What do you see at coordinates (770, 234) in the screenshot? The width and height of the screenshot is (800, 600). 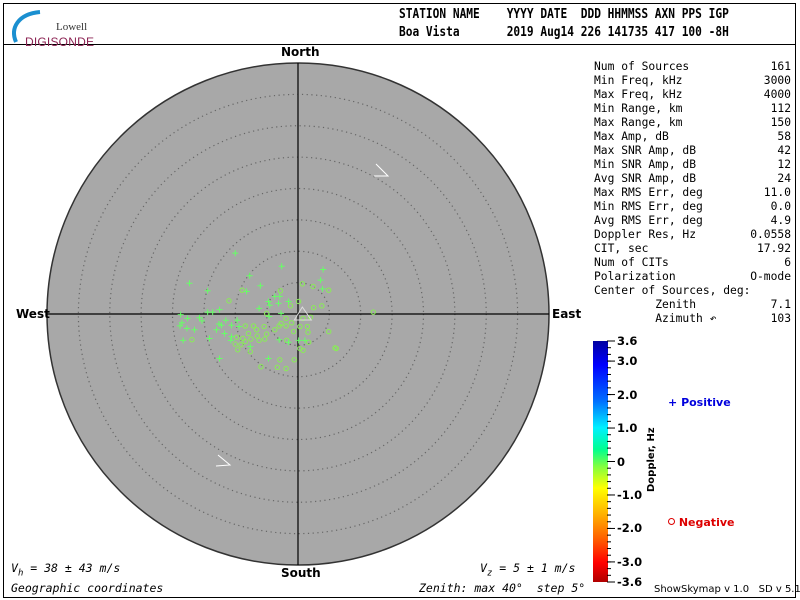 I see `stat-value: 0.0558` at bounding box center [770, 234].